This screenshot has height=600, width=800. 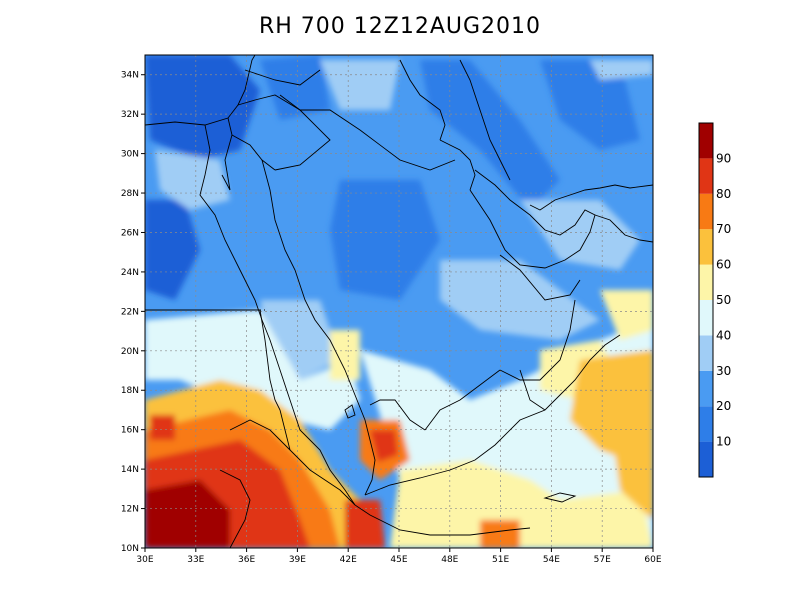 What do you see at coordinates (398, 560) in the screenshot?
I see `lon-tick-label: 45E` at bounding box center [398, 560].